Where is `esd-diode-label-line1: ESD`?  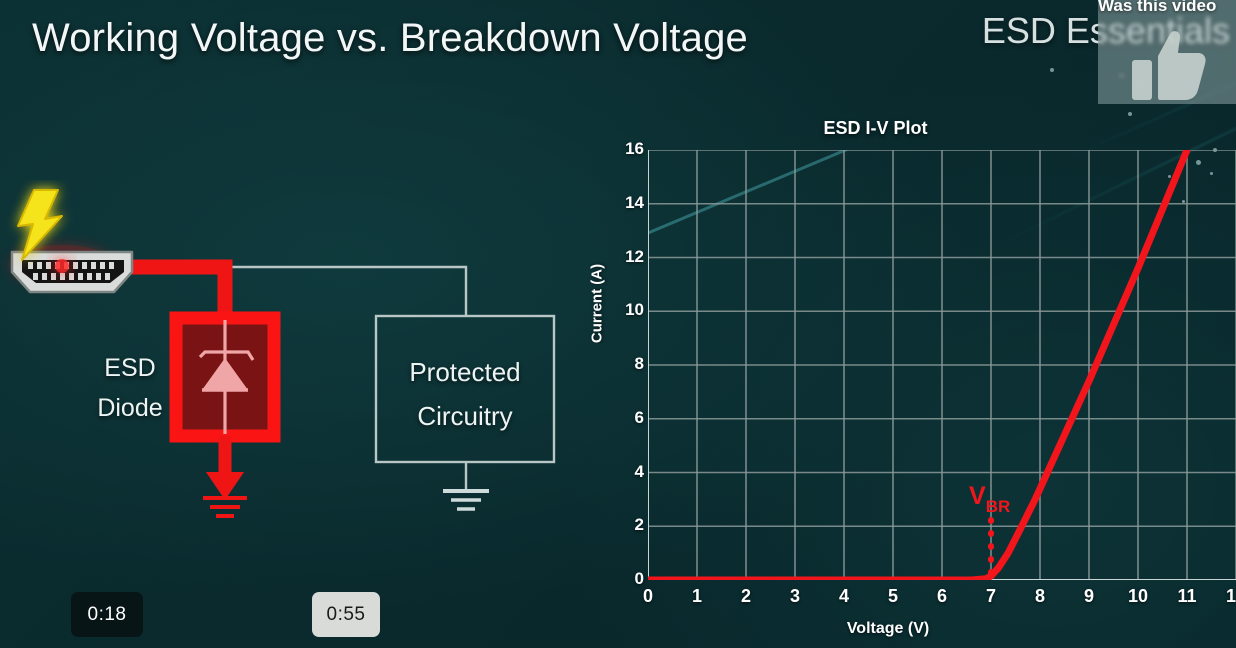
esd-diode-label-line1: ESD is located at coordinates (130, 368).